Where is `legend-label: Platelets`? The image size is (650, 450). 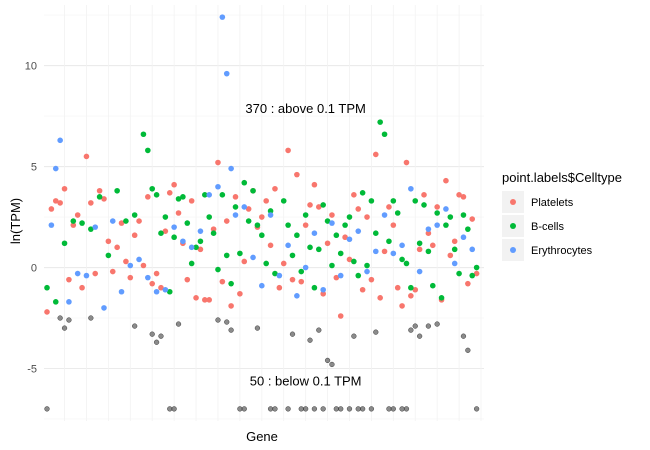
legend-label: Platelets is located at coordinates (552, 203).